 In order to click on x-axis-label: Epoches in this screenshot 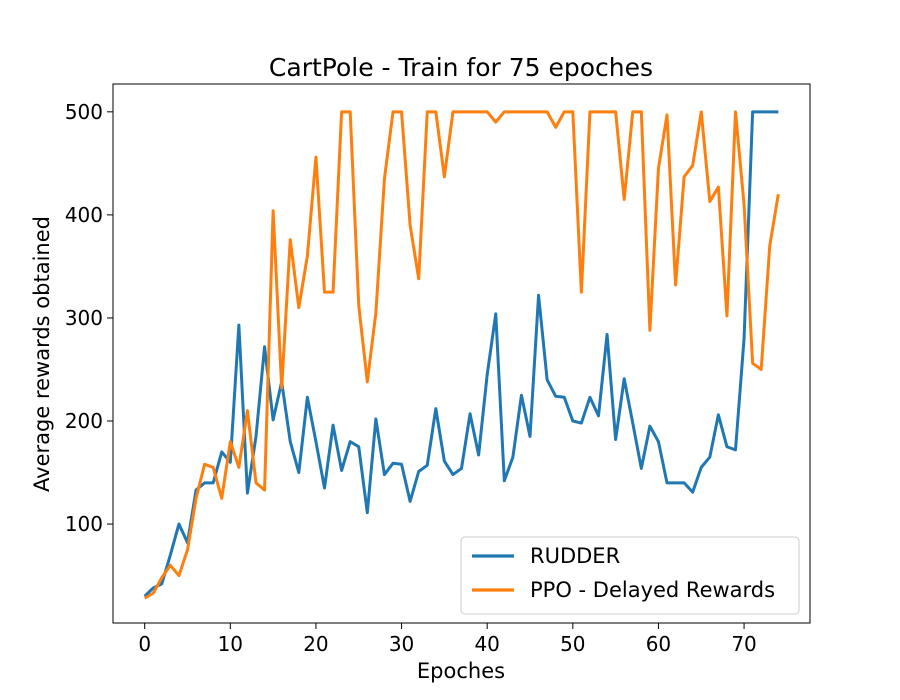, I will do `click(461, 671)`.